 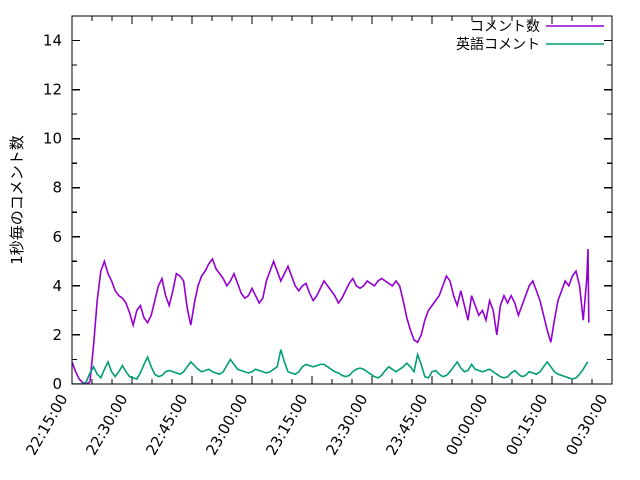 I want to click on y-tick-label: 10, so click(x=52, y=139).